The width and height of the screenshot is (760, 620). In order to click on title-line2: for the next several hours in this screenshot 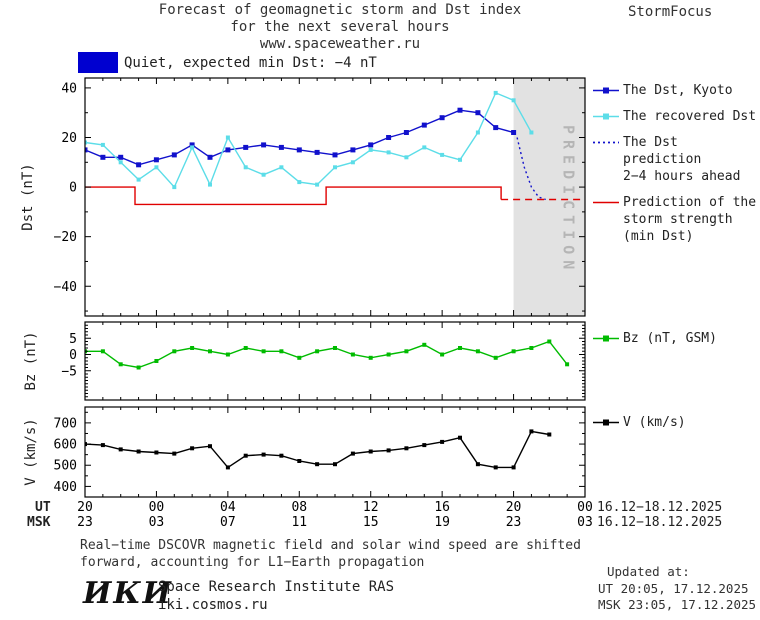, I will do `click(340, 27)`.